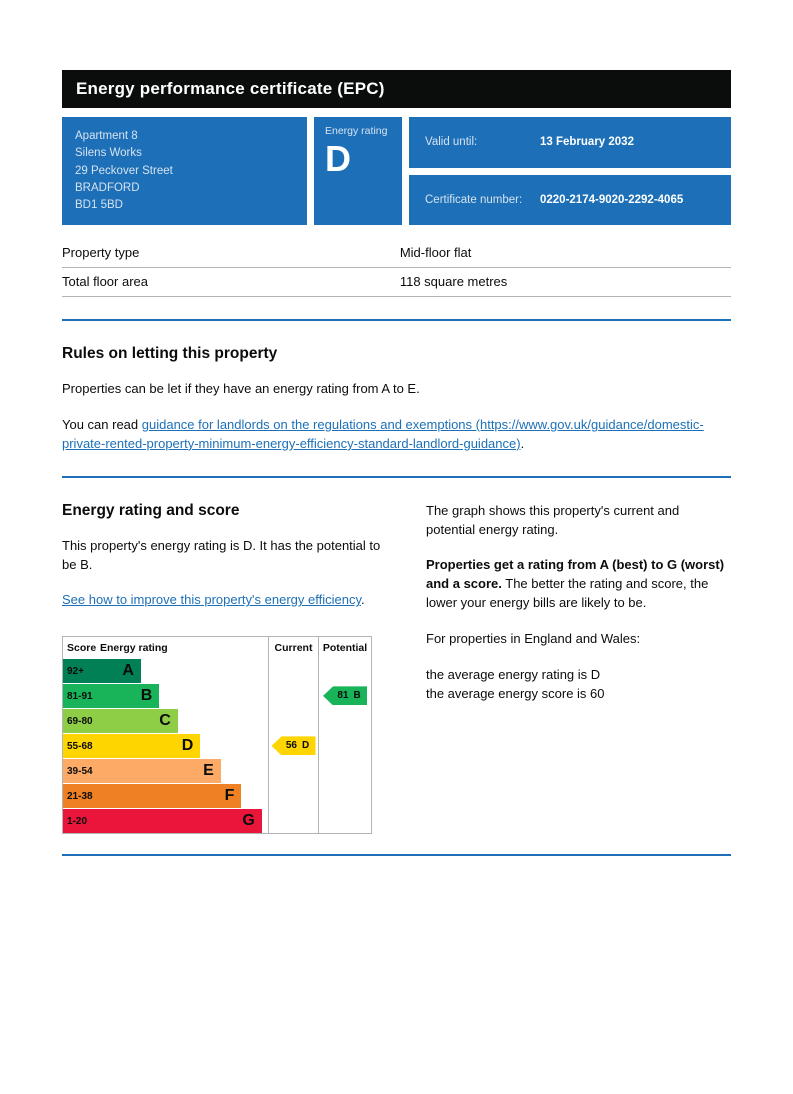 The width and height of the screenshot is (793, 1094). Describe the element at coordinates (515, 693) in the screenshot. I see `average-score-line: the average energy score is 60` at that location.